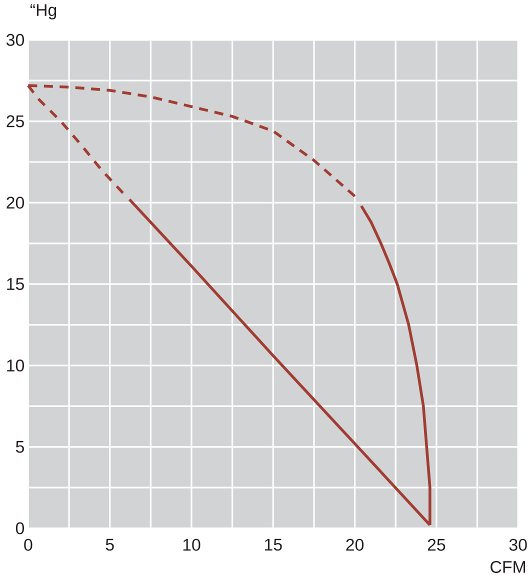  What do you see at coordinates (28, 544) in the screenshot?
I see `x-tick-label: 0` at bounding box center [28, 544].